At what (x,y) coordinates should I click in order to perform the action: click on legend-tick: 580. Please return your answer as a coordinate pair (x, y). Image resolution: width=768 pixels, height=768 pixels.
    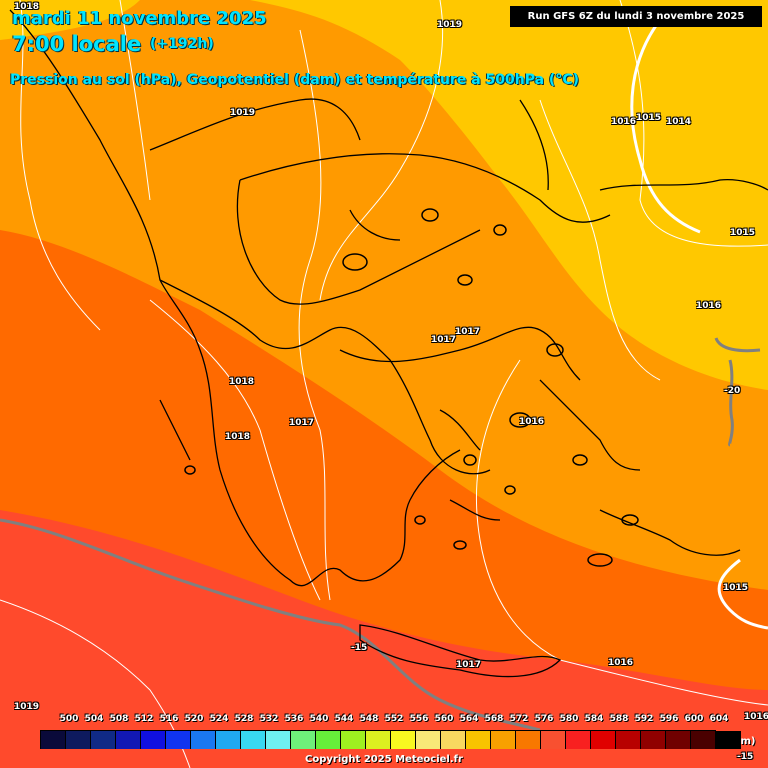
    Looking at the image, I should click on (569, 719).